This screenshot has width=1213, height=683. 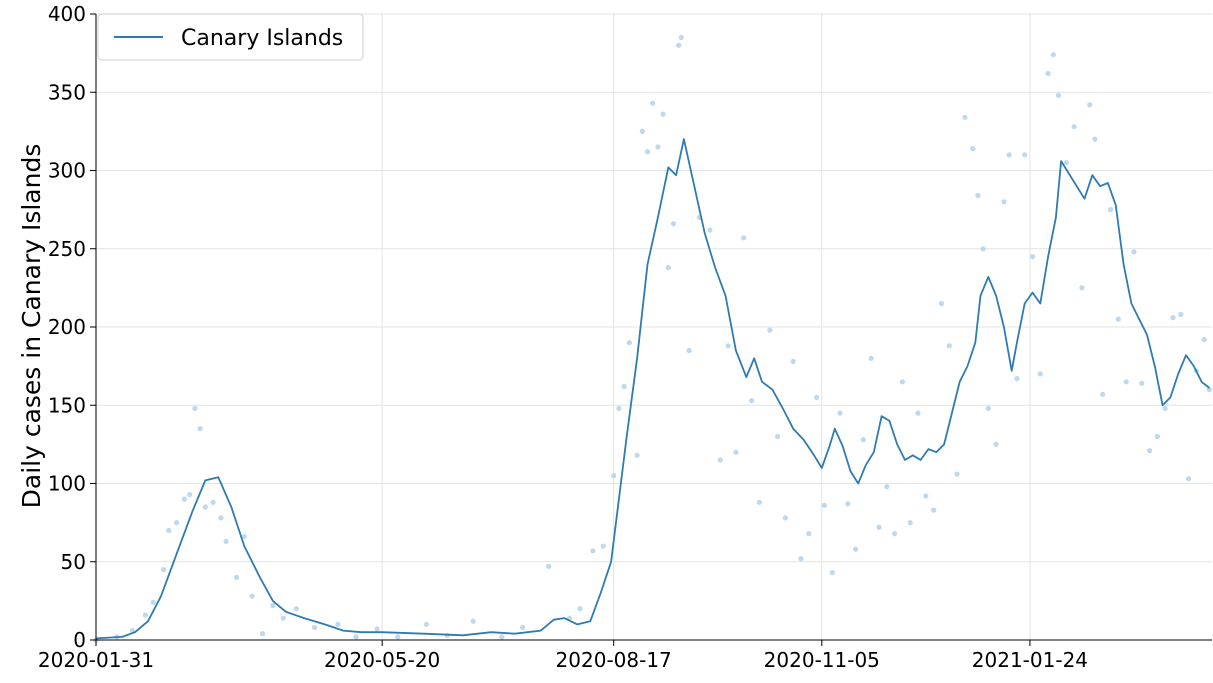 I want to click on x-tick-label-2020-11-05: 2020-11-05, so click(x=822, y=660).